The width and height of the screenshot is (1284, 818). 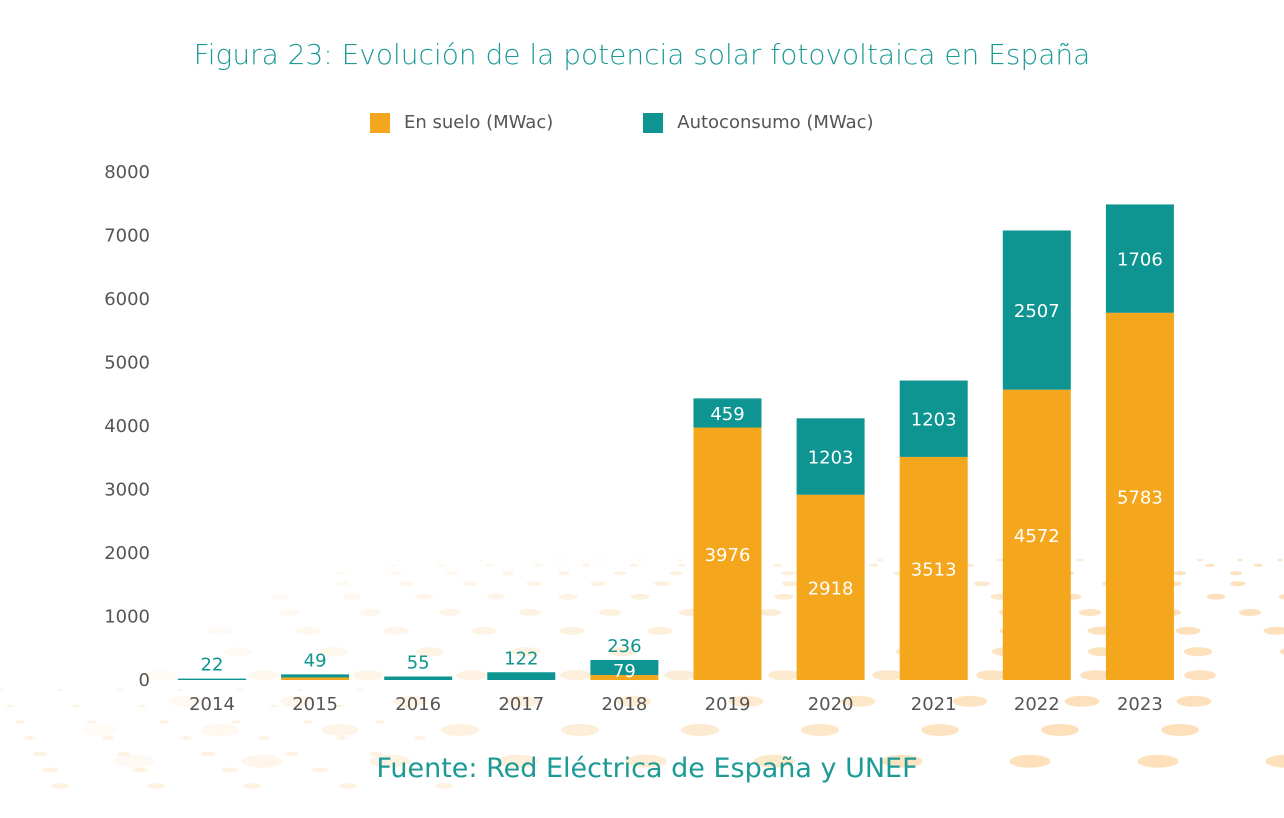 What do you see at coordinates (728, 704) in the screenshot?
I see `x-tick-label: 2019` at bounding box center [728, 704].